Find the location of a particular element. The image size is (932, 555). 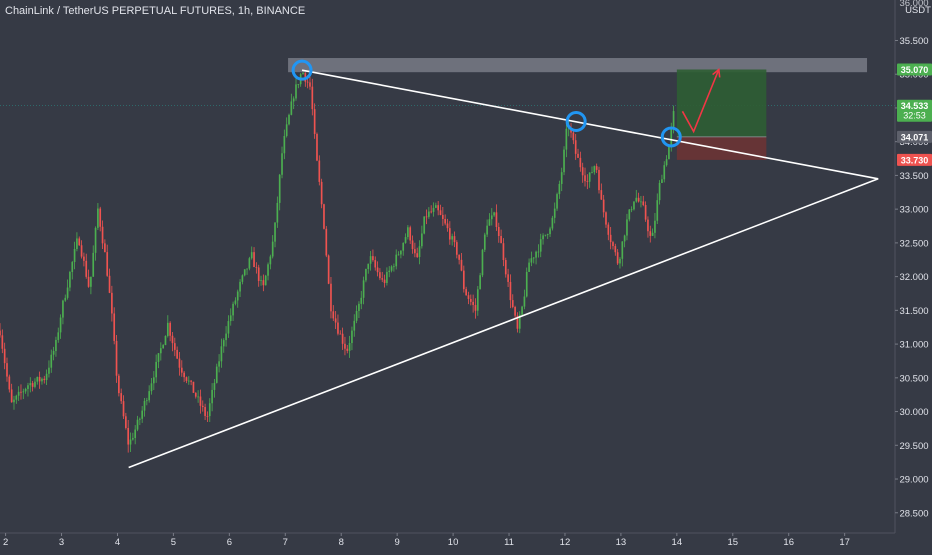

price-label-entry: 34.071 is located at coordinates (914, 136).